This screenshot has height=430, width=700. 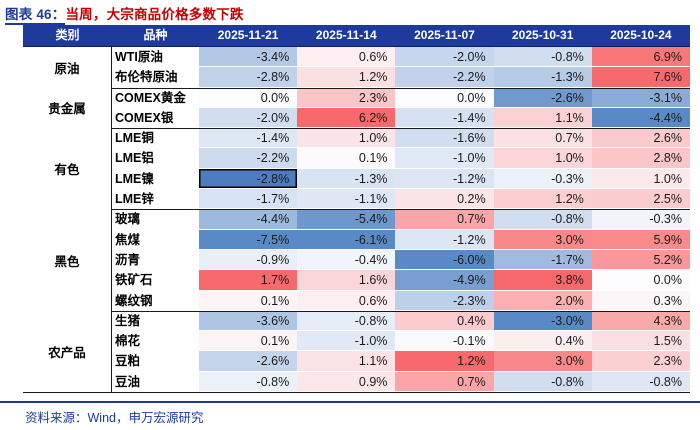 I want to click on variety-cell: 豆油, so click(x=155, y=382).